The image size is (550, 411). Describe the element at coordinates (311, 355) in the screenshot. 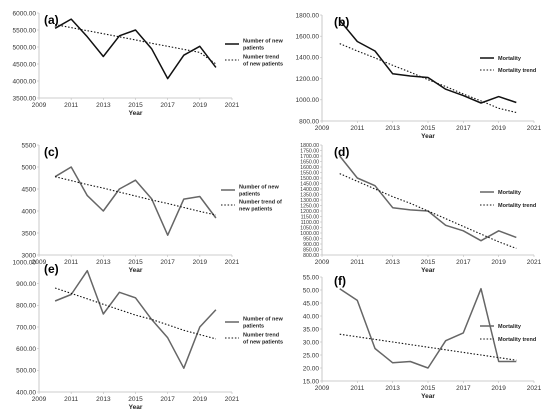

I see `y-tick-label: 25.00` at that location.